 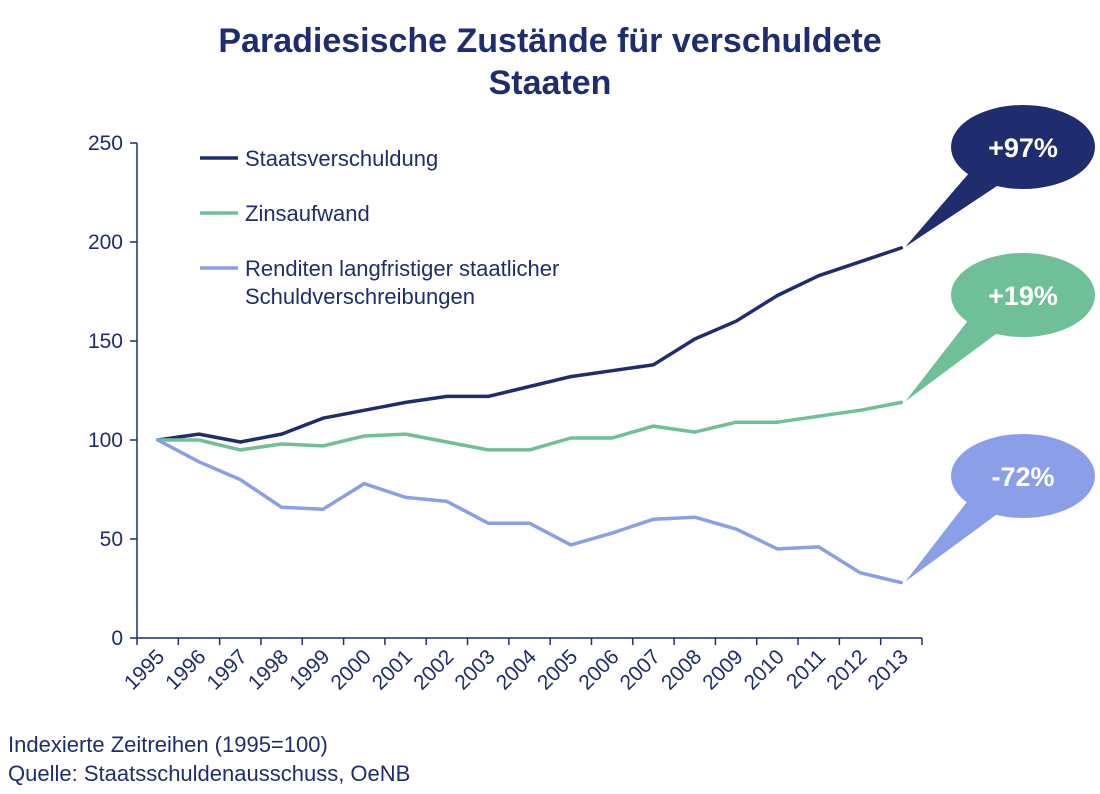 What do you see at coordinates (806, 669) in the screenshot?
I see `x-tick-label: 2011` at bounding box center [806, 669].